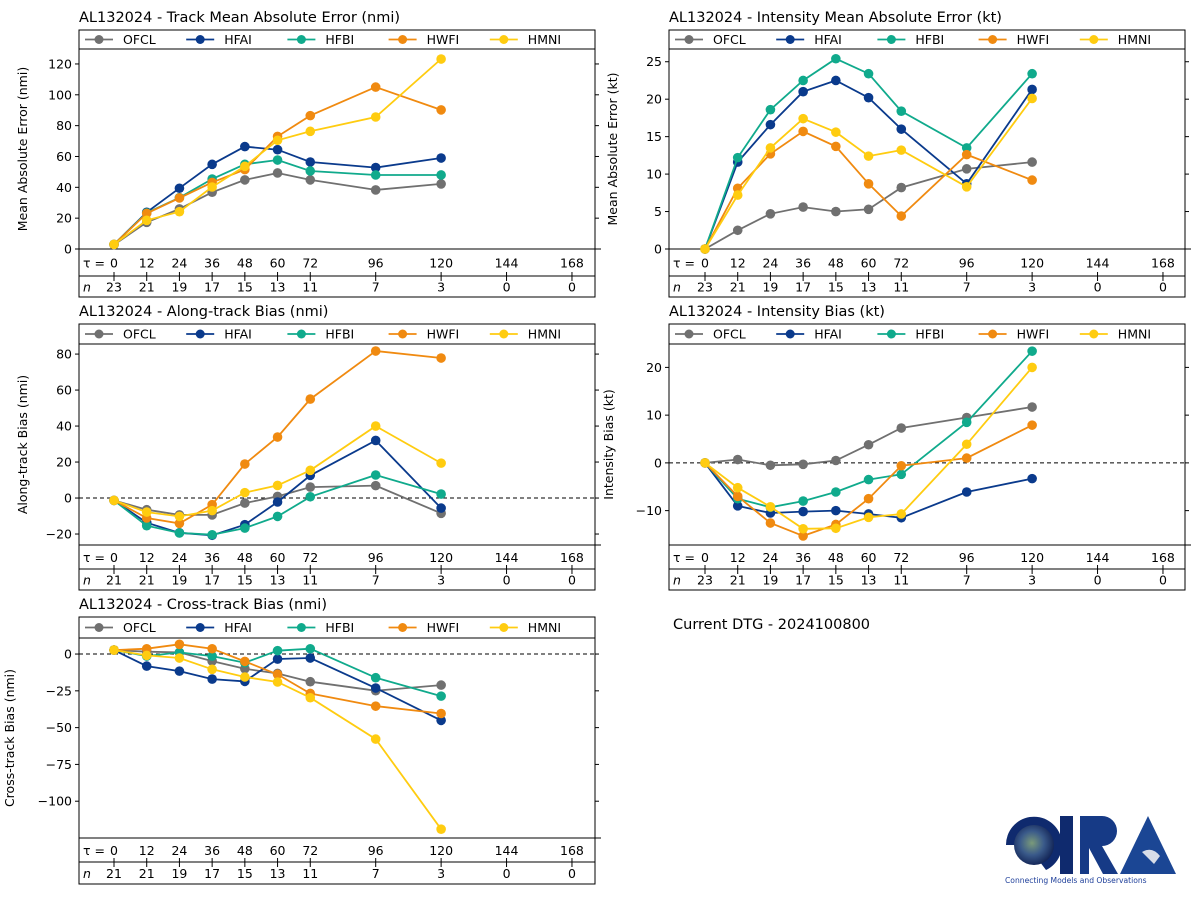  I want to click on tau-tick-label: 36, so click(212, 850).